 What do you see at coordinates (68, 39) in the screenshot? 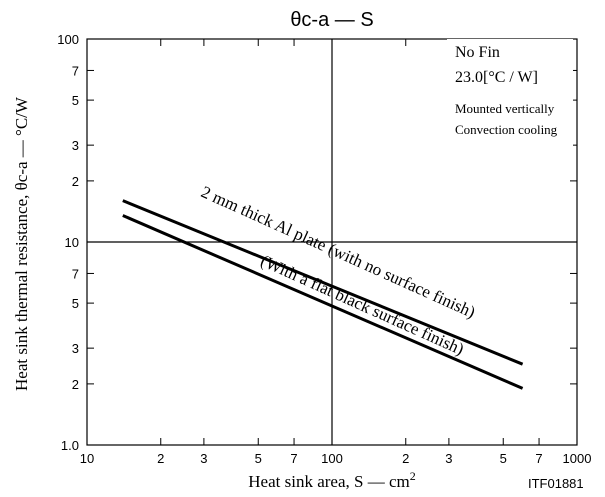
I see `y-tick-label: 100` at bounding box center [68, 39].